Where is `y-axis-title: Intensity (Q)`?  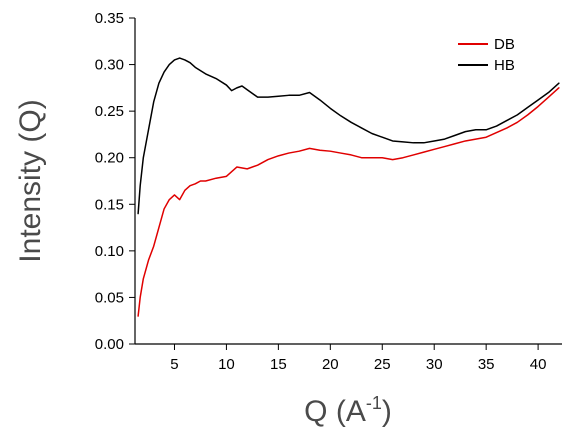 y-axis-title: Intensity (Q) is located at coordinates (30, 180).